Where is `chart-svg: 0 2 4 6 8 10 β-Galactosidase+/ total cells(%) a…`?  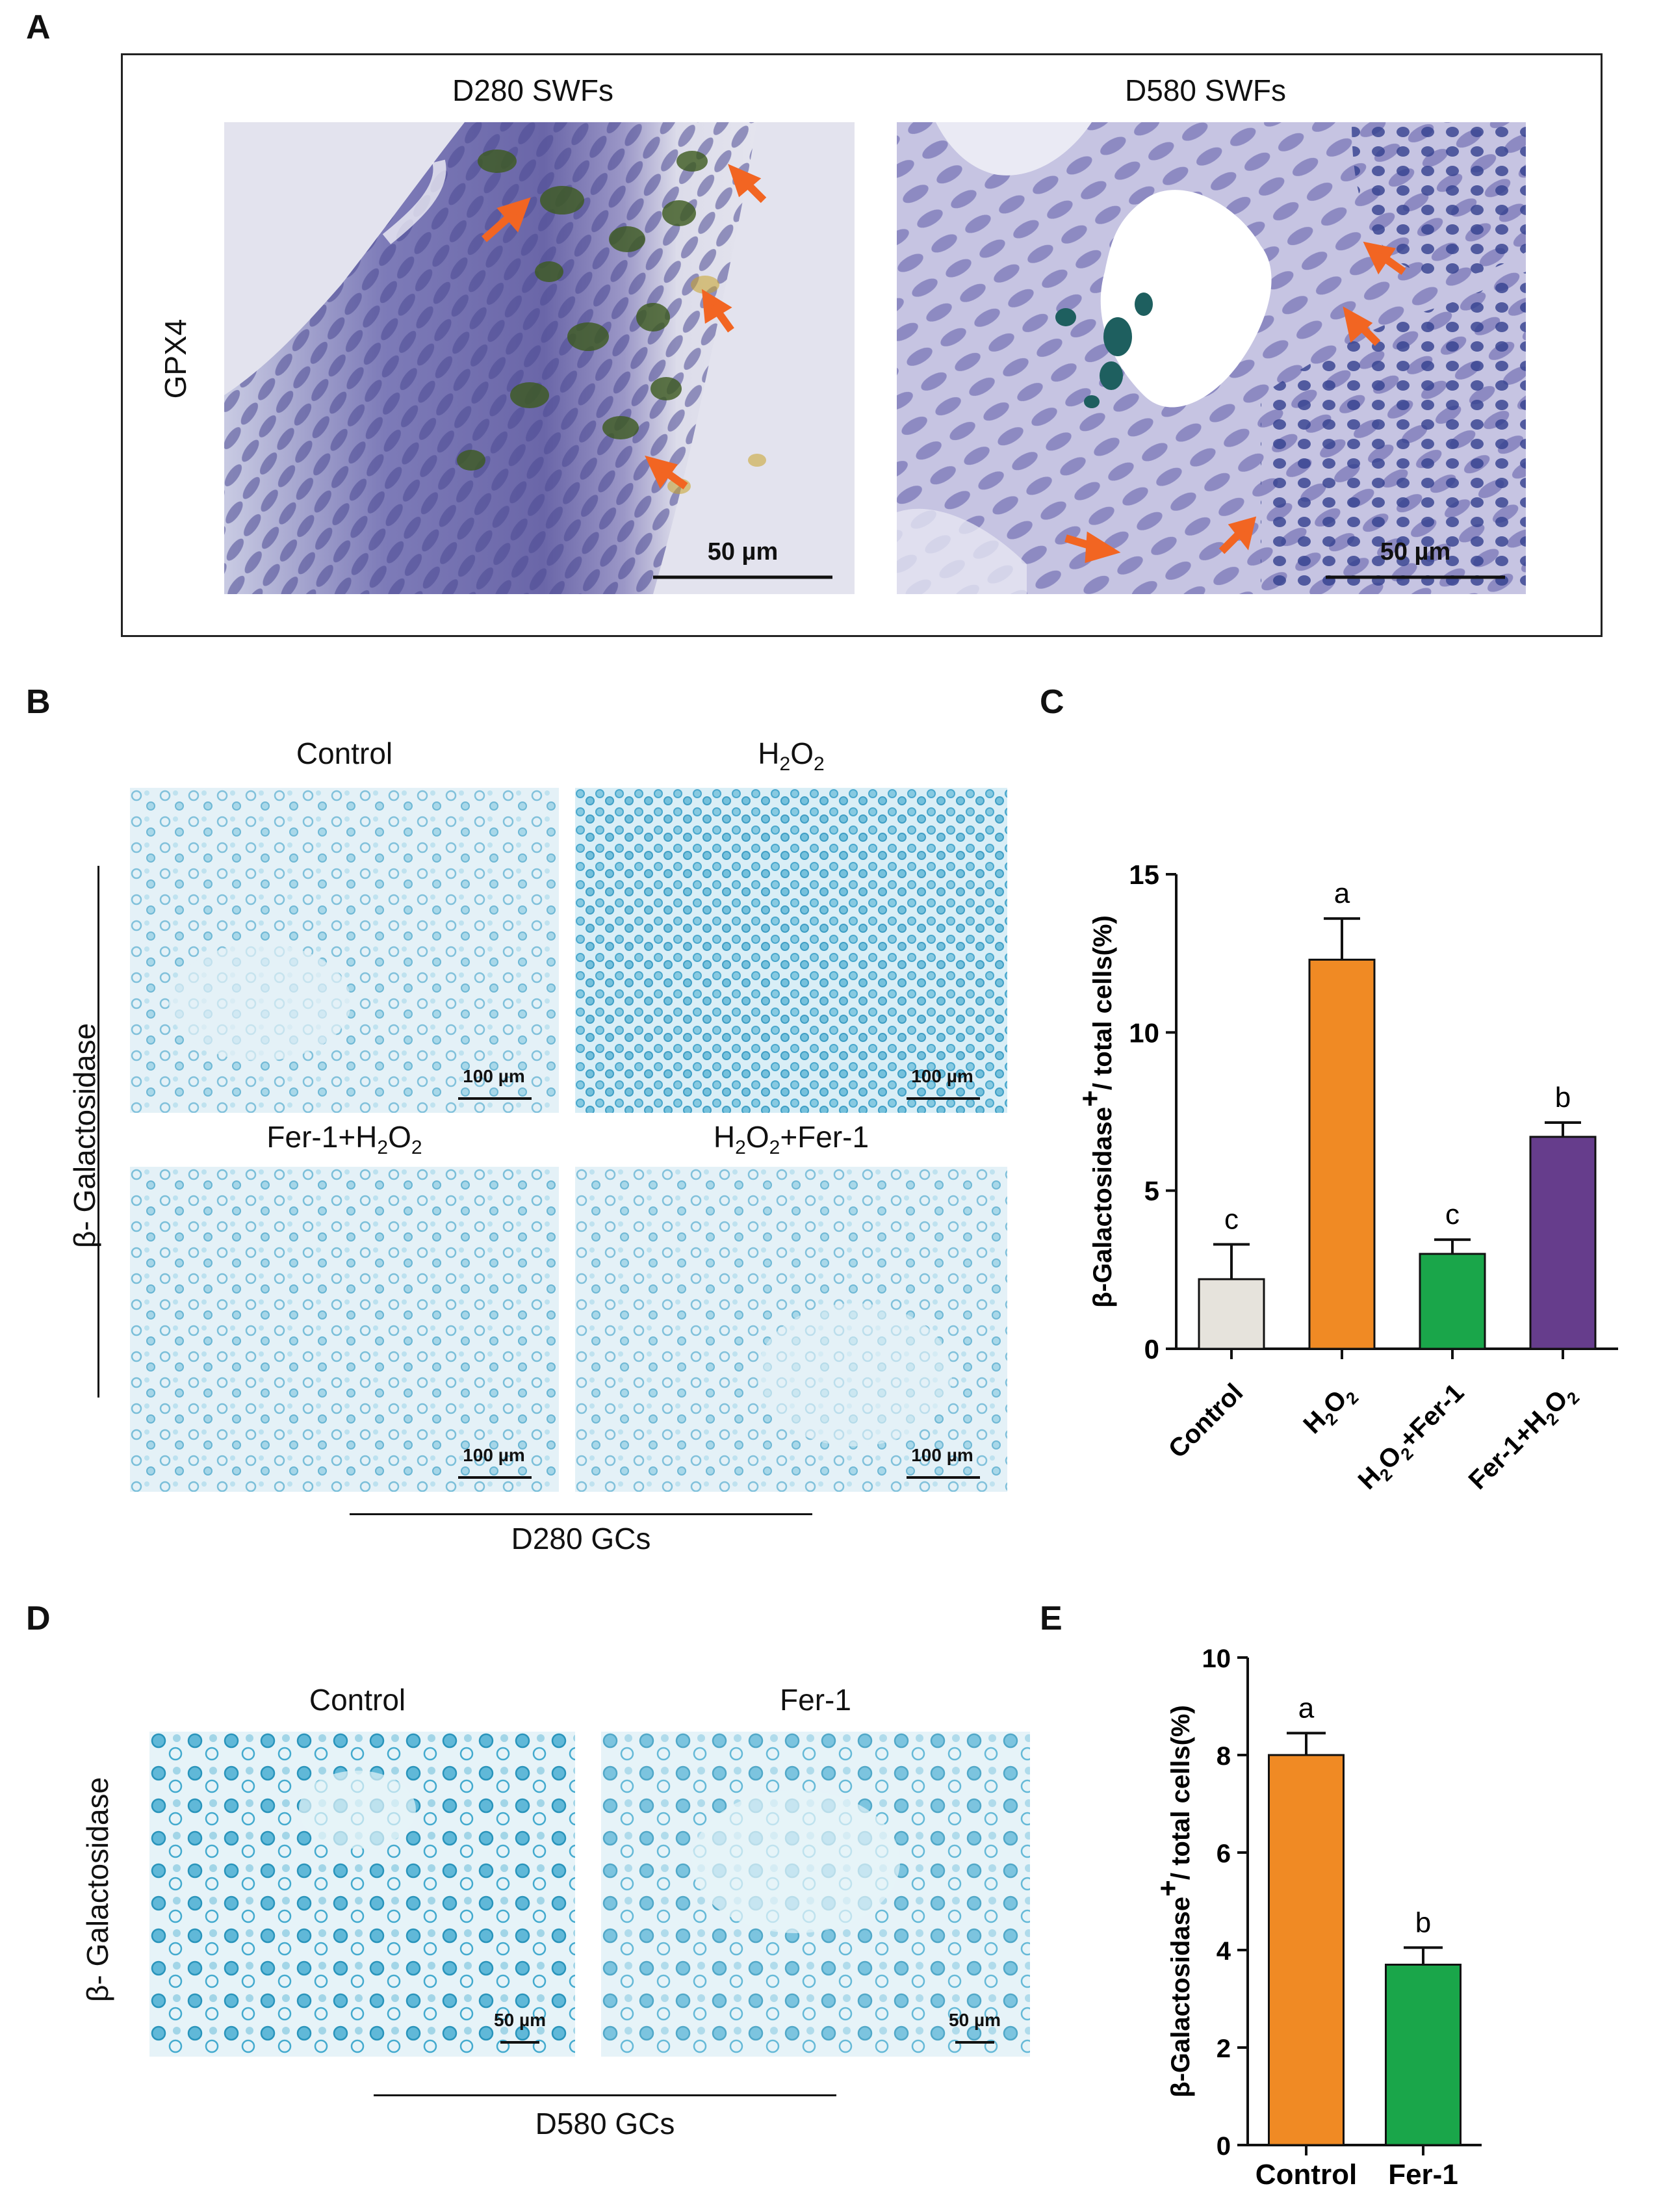 chart-svg: 0 2 4 6 8 10 β-Galactosidase+/ total cells(%) a… is located at coordinates (1317, 1918).